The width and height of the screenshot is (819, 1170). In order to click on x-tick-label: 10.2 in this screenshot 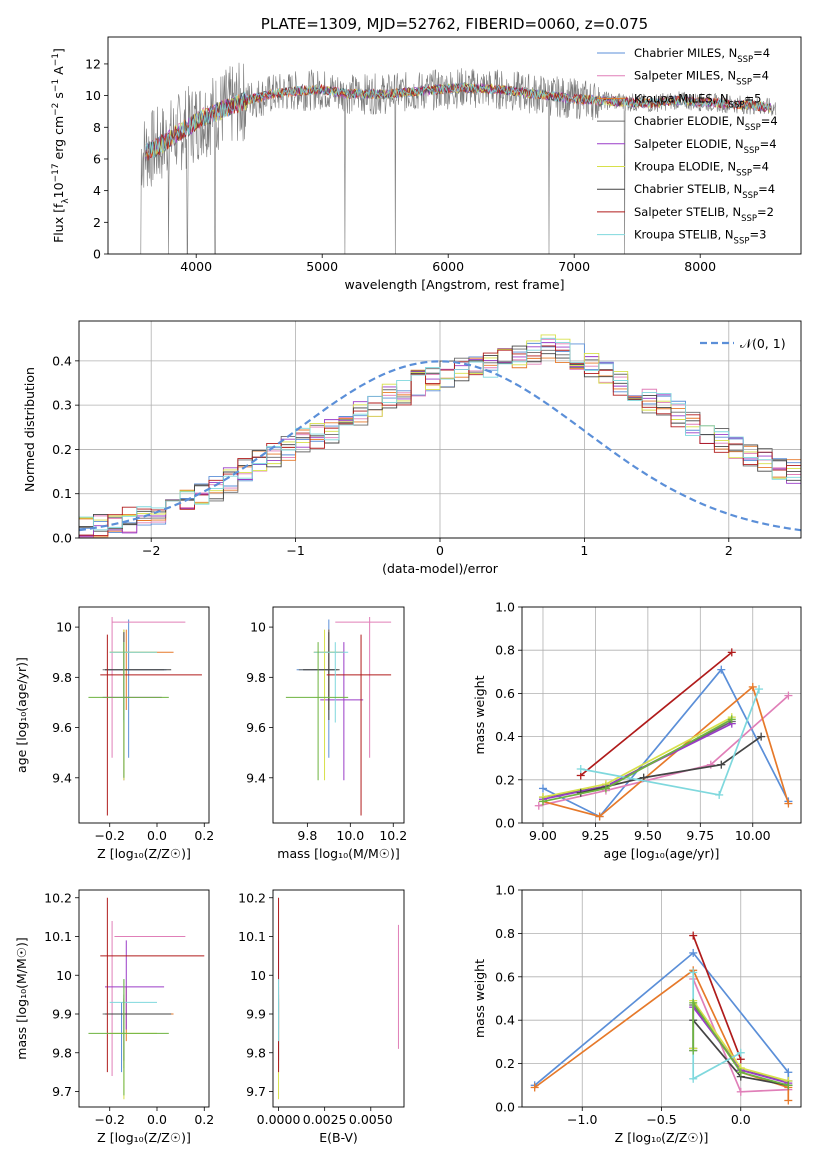, I will do `click(393, 835)`.